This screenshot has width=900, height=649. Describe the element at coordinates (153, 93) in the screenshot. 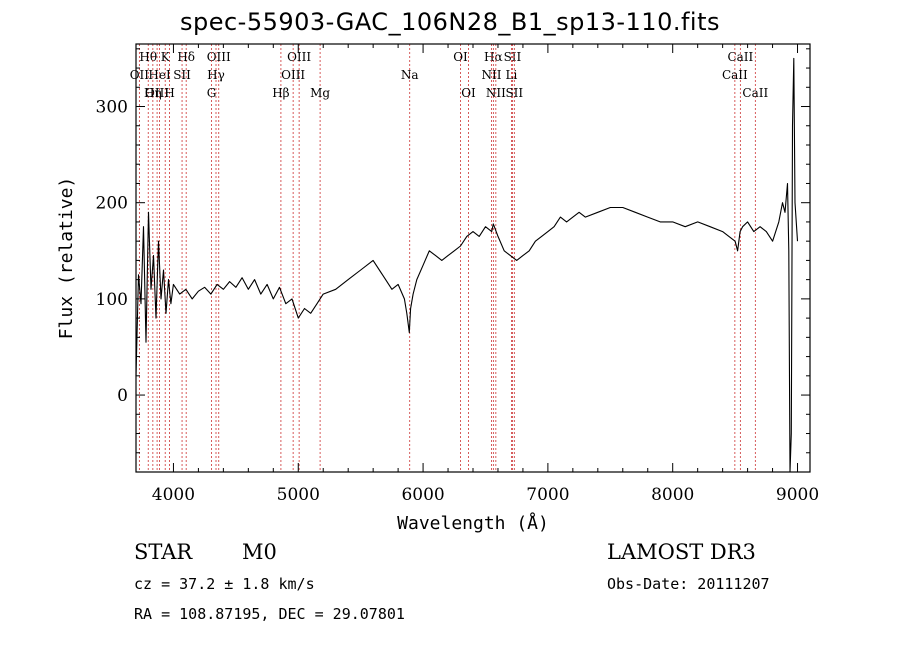

I see `marker-label-5: Hη` at that location.